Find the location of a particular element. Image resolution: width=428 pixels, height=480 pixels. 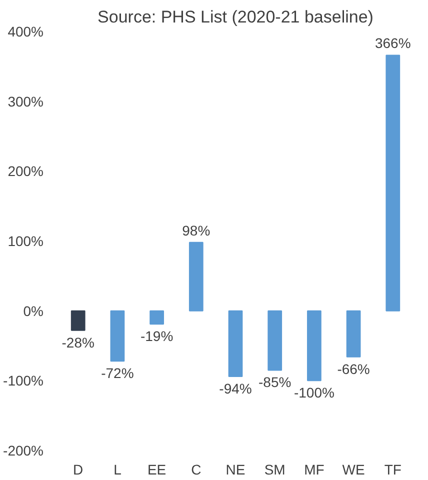

x-tick-label: WE is located at coordinates (353, 470).